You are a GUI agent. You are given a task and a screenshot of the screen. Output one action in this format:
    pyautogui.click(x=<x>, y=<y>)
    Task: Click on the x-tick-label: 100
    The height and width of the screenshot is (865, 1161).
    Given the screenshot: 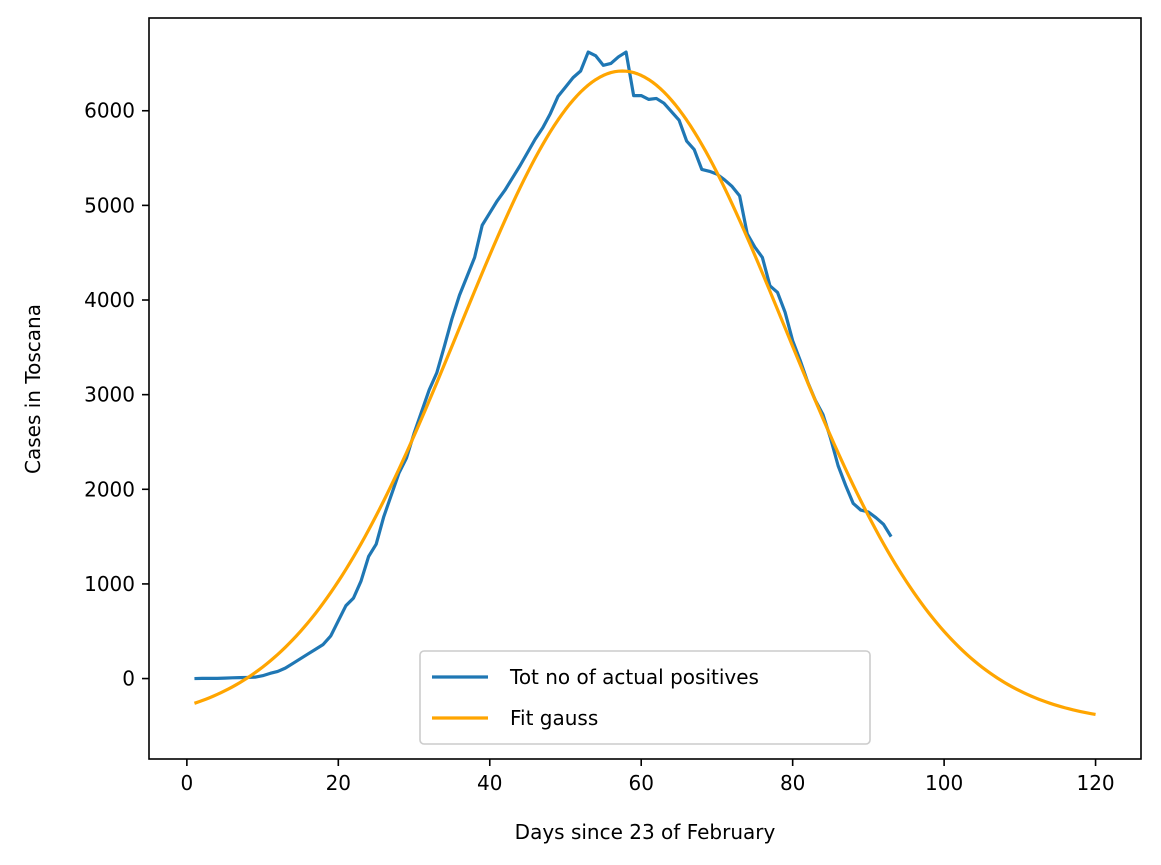 What is the action you would take?
    pyautogui.click(x=944, y=783)
    